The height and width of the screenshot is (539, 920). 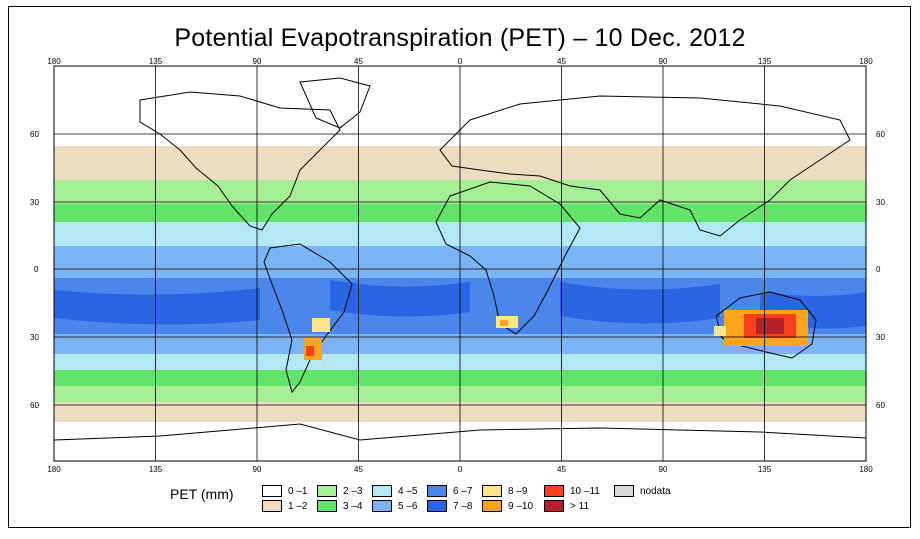 I want to click on lon-tick-top: 0, so click(x=460, y=61).